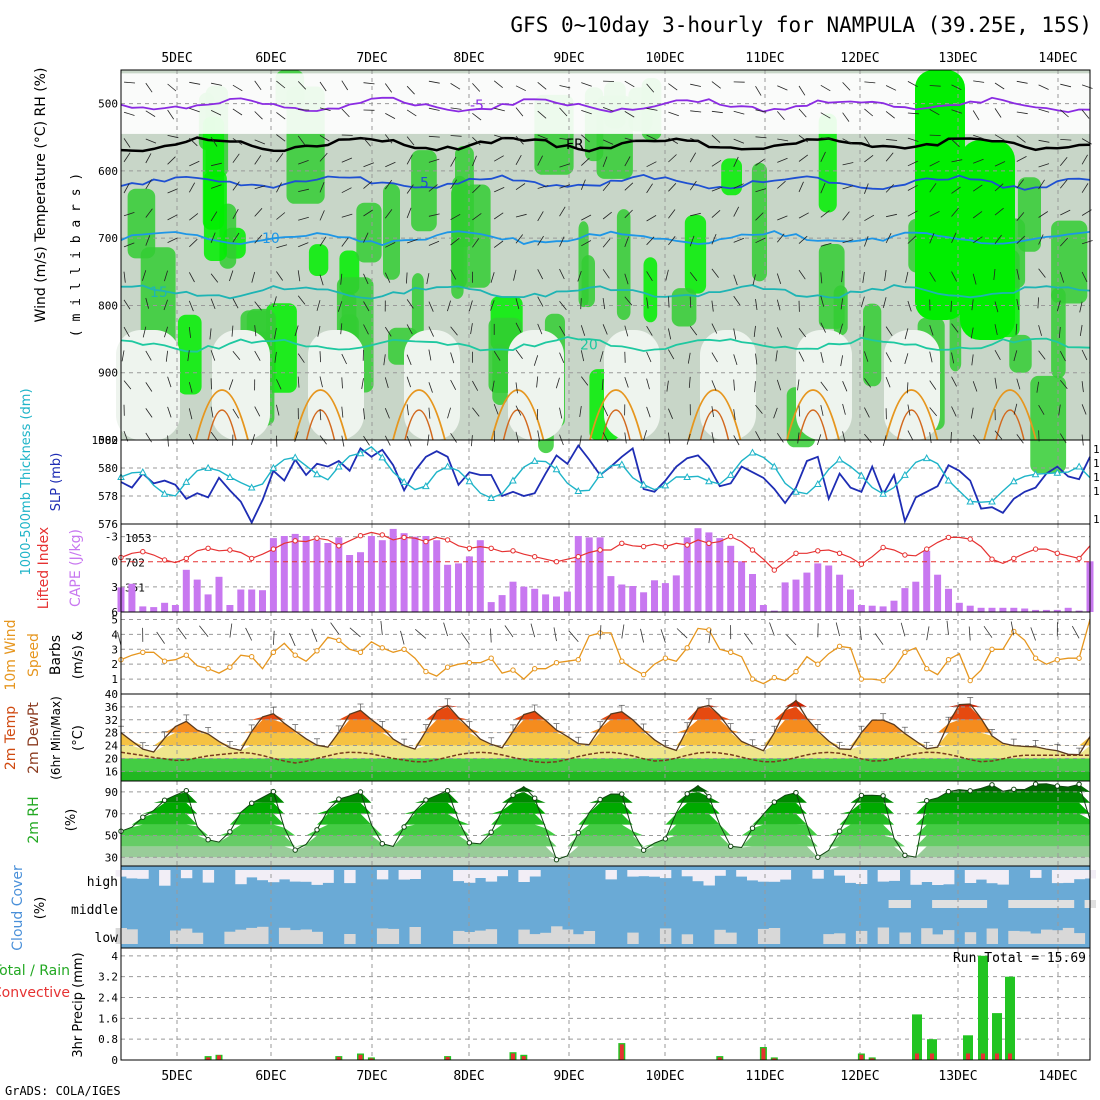 This screenshot has height=1100, width=1100. Describe the element at coordinates (1019, 958) in the screenshot. I see `run-total-text: Run Total = 15.69` at that location.